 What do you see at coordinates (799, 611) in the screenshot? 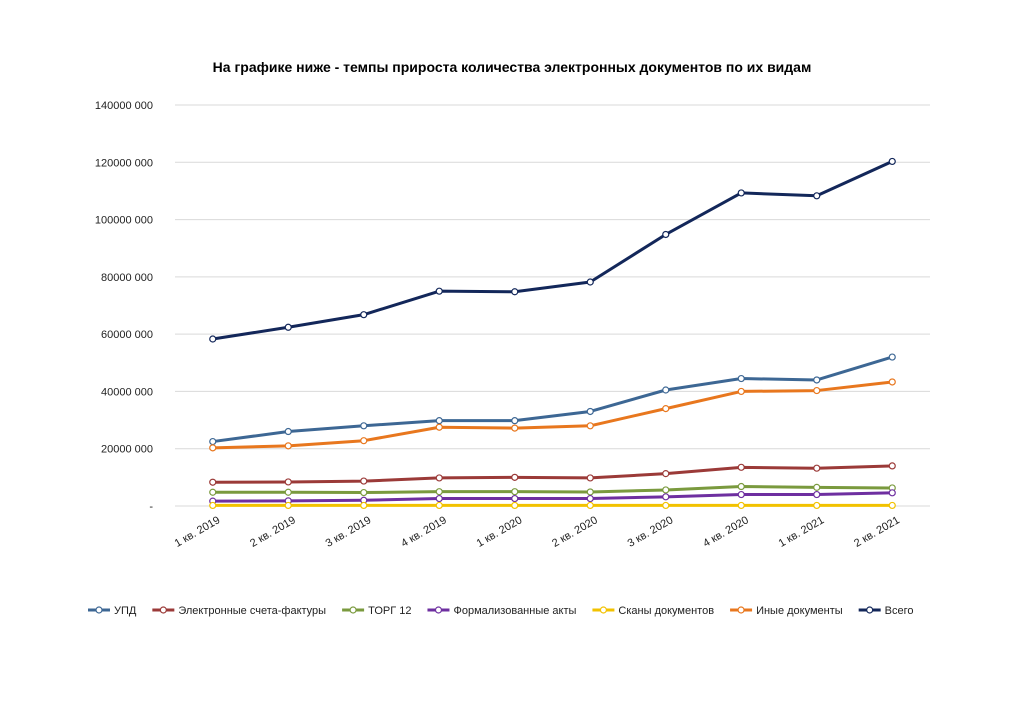
I see `legend-label: Иные документы` at bounding box center [799, 611].